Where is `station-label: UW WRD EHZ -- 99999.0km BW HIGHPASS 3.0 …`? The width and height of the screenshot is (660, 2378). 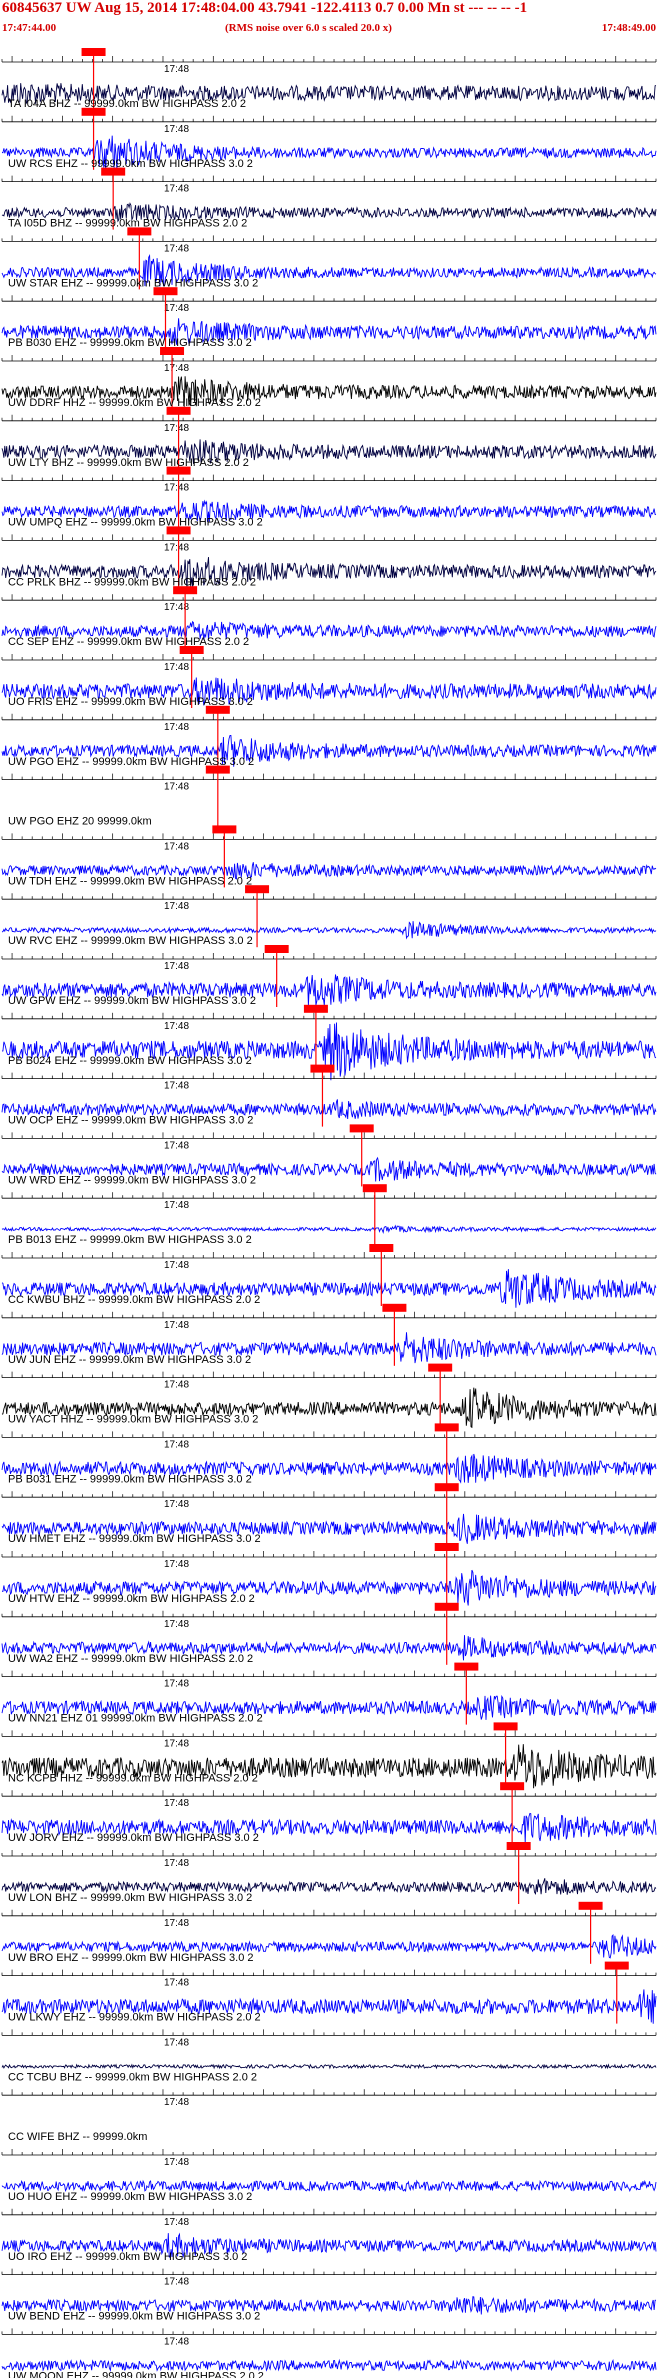
station-label: UW WRD EHZ -- 99999.0km BW HIGHPASS 3.0 … is located at coordinates (132, 1180).